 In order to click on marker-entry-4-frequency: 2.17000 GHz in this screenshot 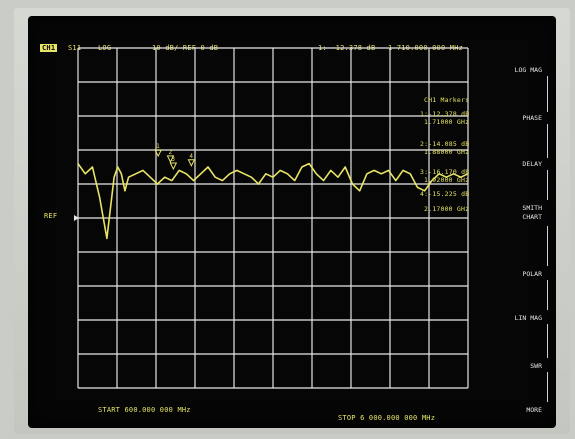, I will do `click(447, 209)`.